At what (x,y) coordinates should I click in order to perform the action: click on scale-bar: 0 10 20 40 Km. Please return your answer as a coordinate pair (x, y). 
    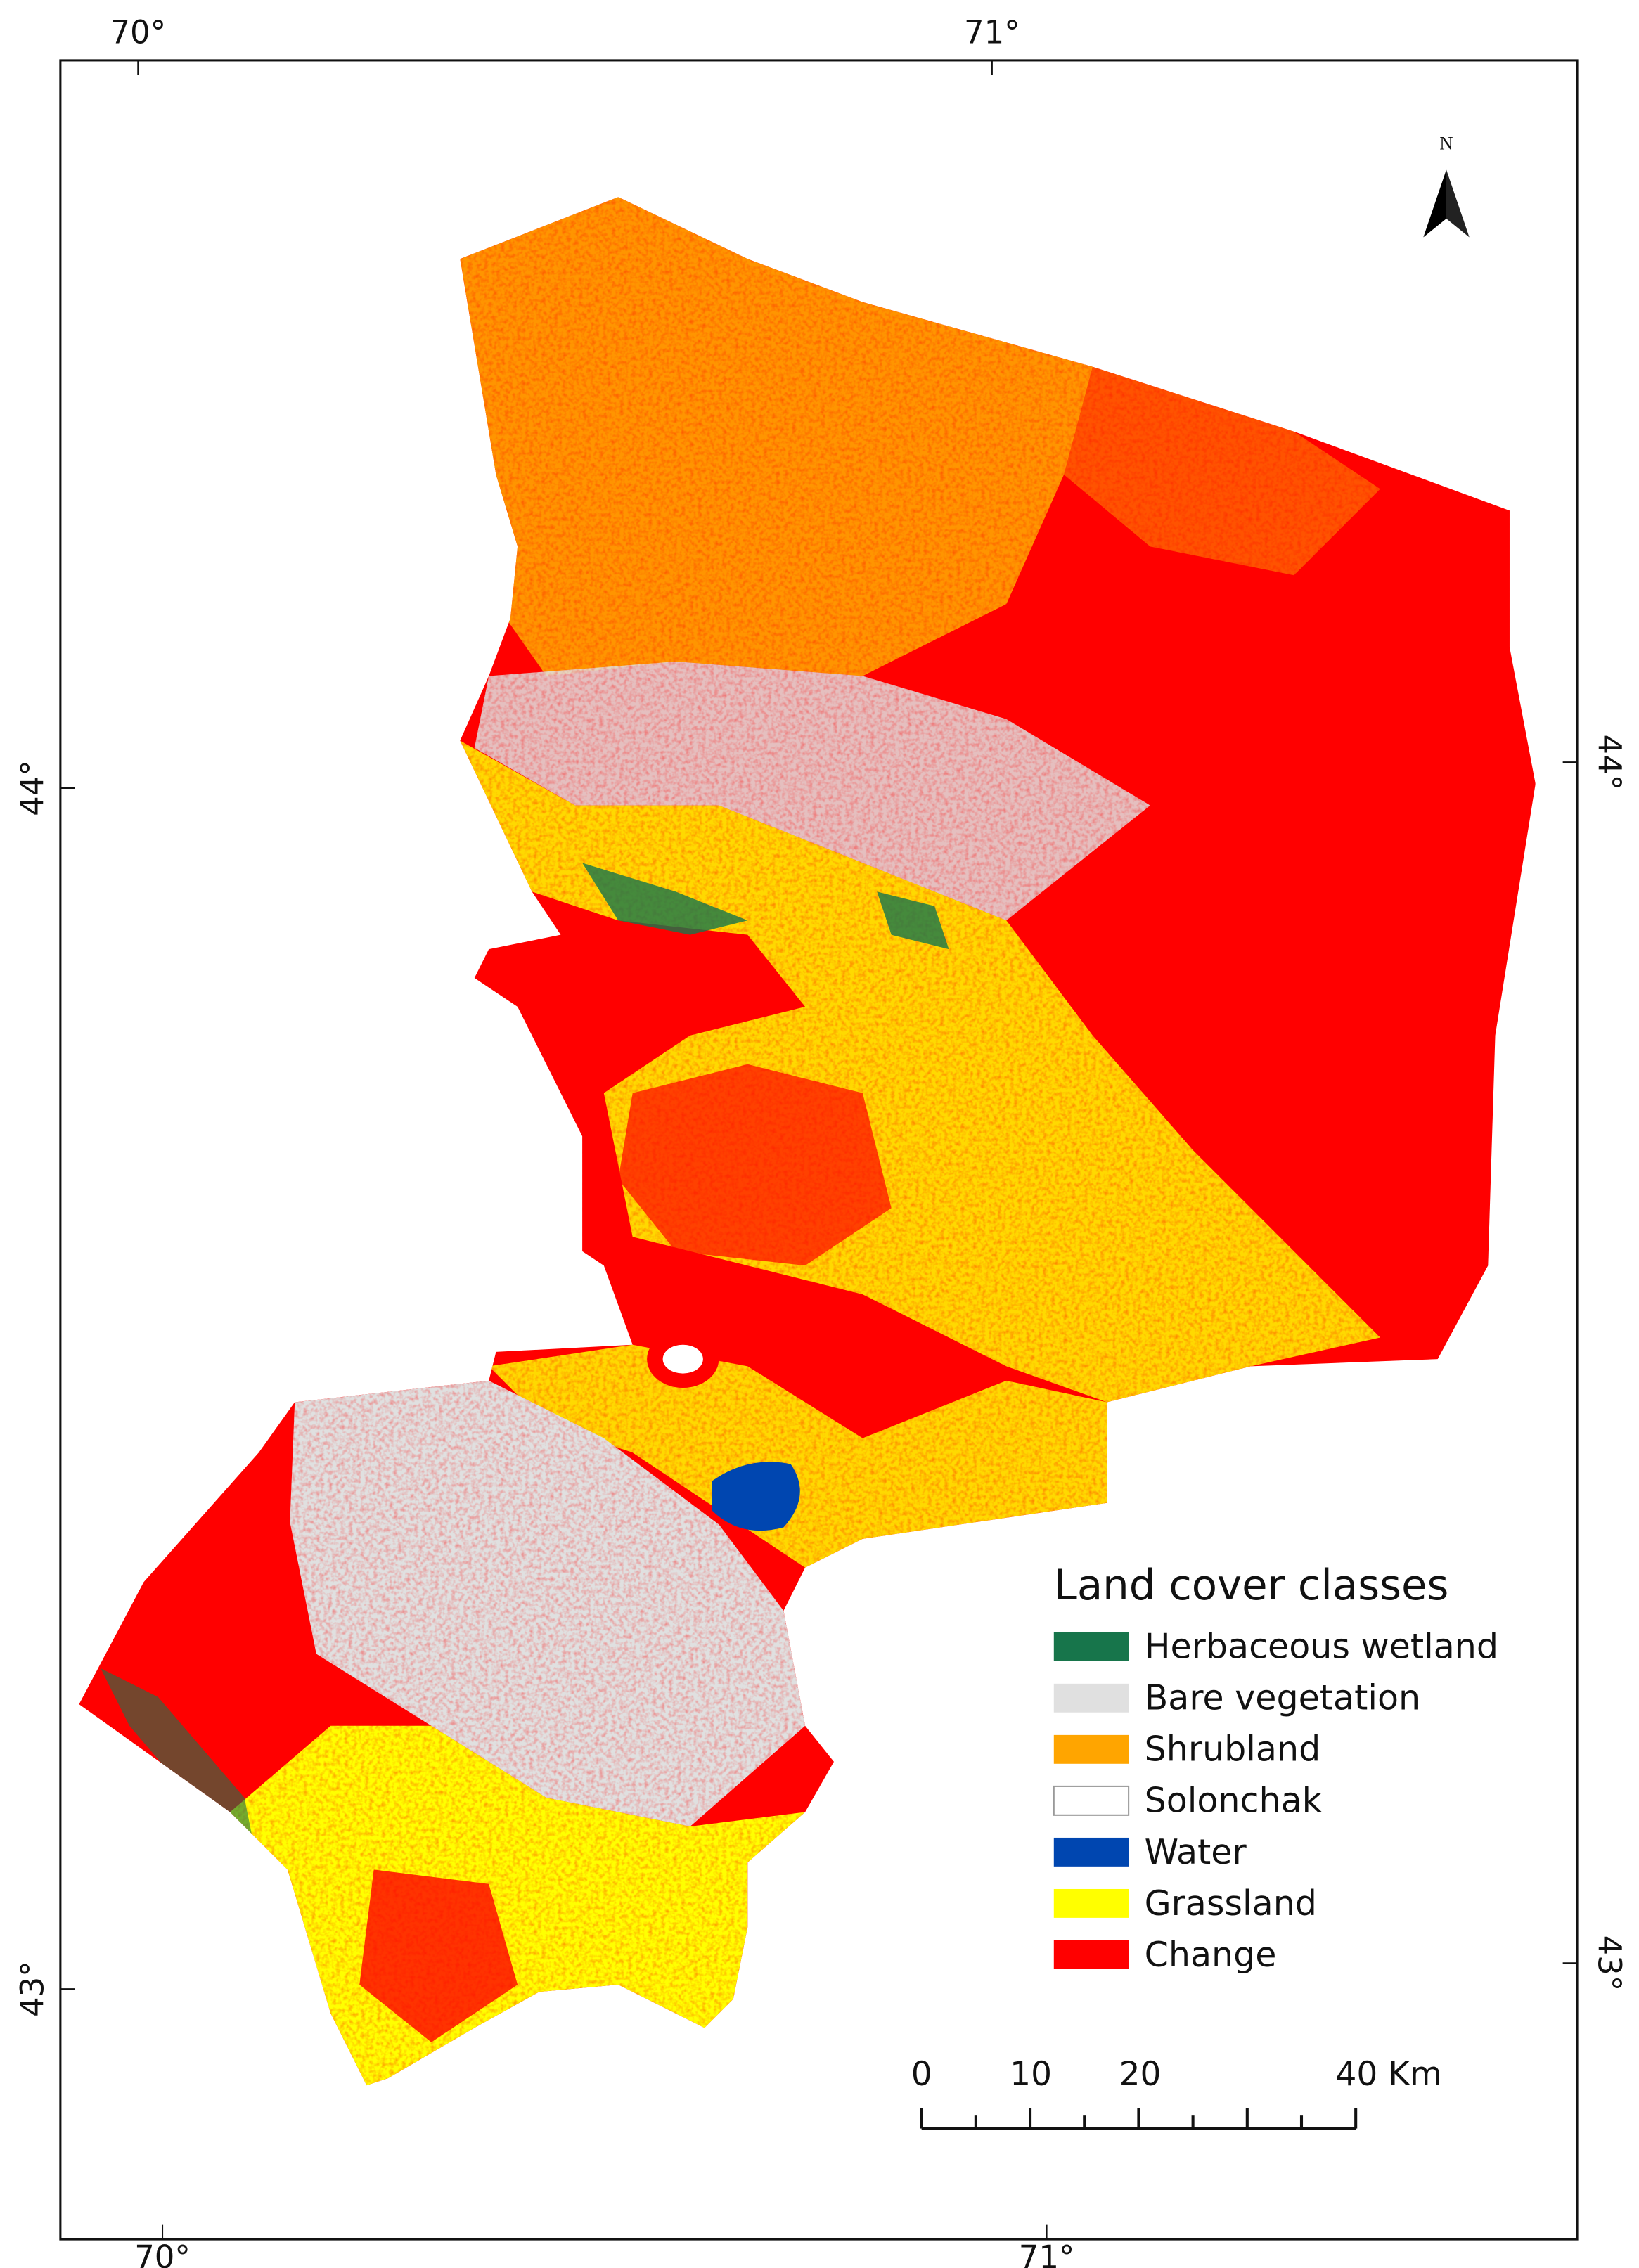
    Looking at the image, I should click on (1176, 2092).